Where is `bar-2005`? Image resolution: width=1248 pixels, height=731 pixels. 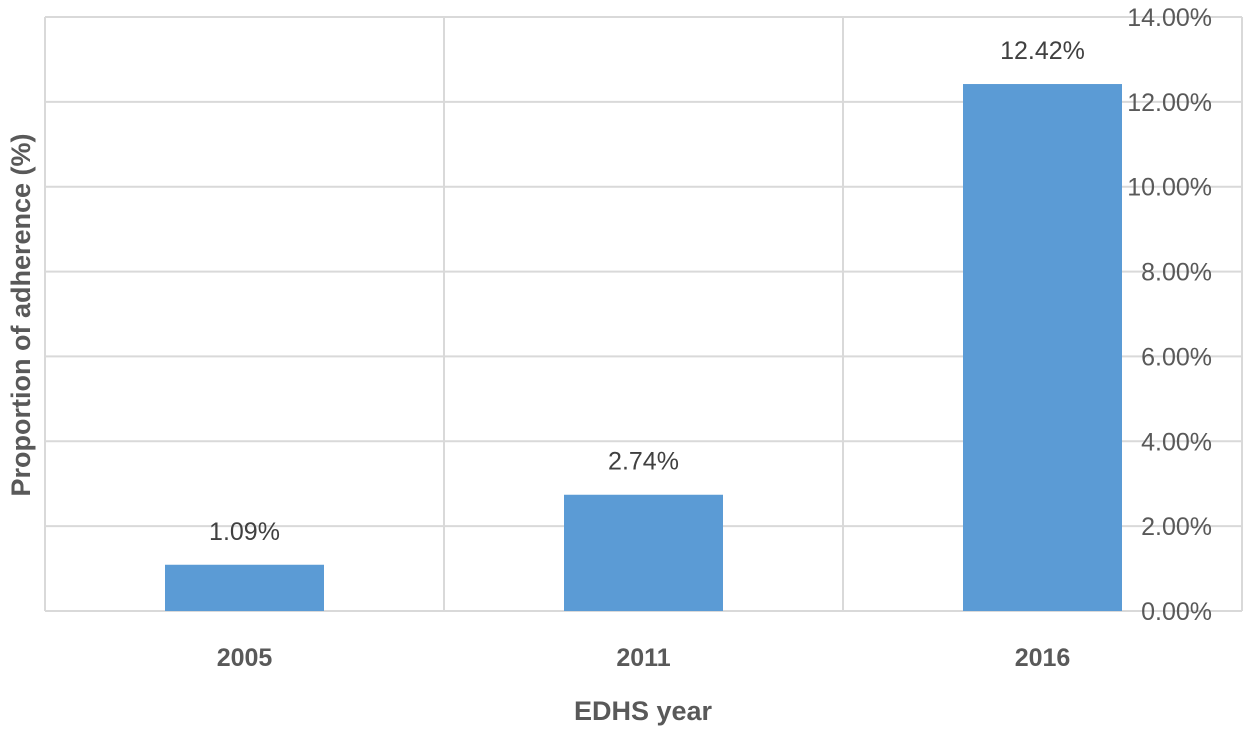
bar-2005 is located at coordinates (244, 587).